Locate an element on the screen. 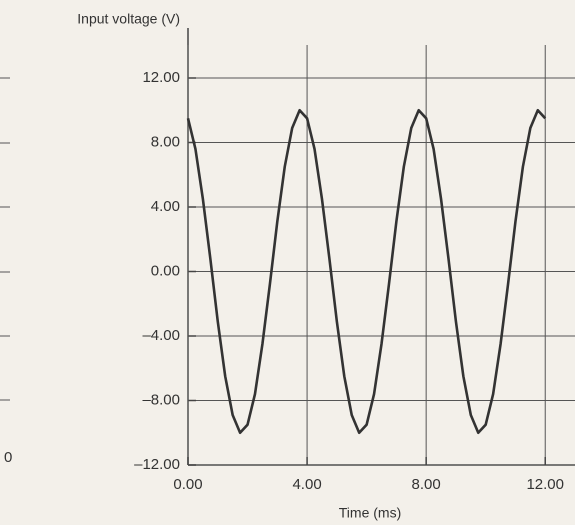 This screenshot has width=575, height=525. x-tick-label: 12.00 is located at coordinates (545, 484).